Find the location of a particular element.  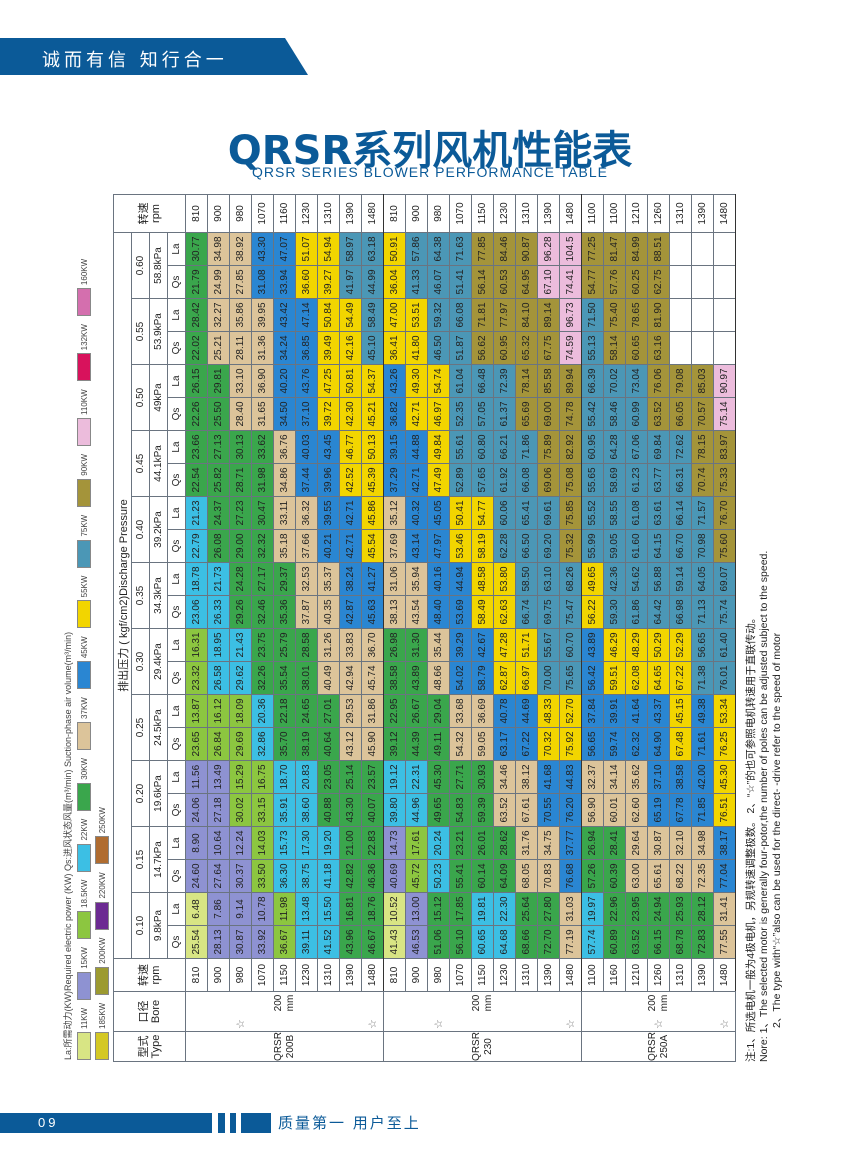

la-cell: 14.03 is located at coordinates (262, 843).